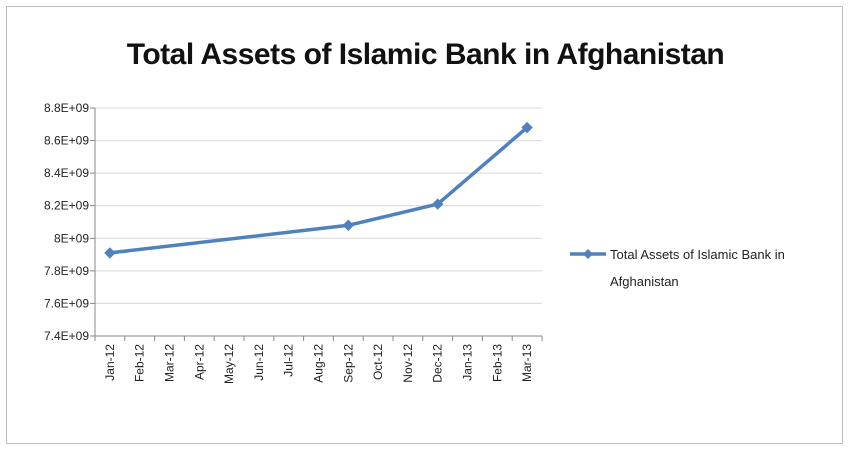  I want to click on x-tick-label: Jun-12, so click(259, 362).